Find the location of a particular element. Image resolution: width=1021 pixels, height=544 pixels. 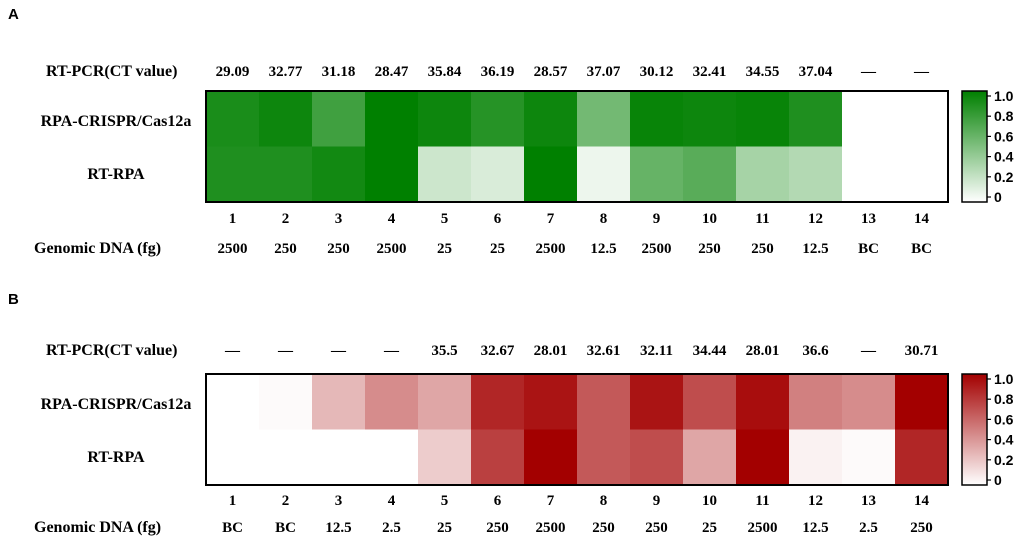

colorbar-ticks-b: 1.0 0.8 0.6 0.4 0.2 0 is located at coordinates (1000, 429).